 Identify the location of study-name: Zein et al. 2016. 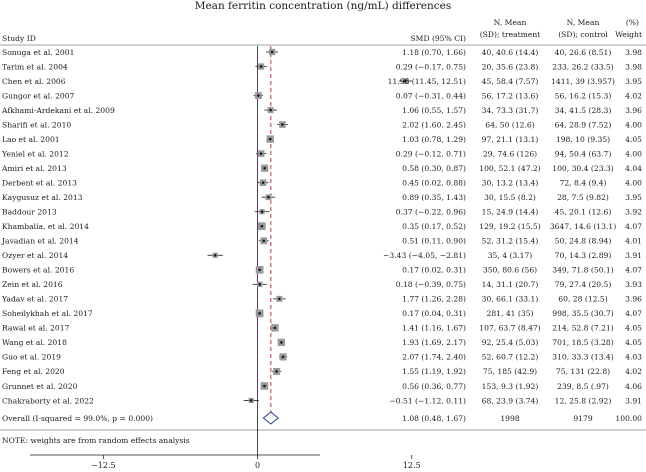
(32, 284).